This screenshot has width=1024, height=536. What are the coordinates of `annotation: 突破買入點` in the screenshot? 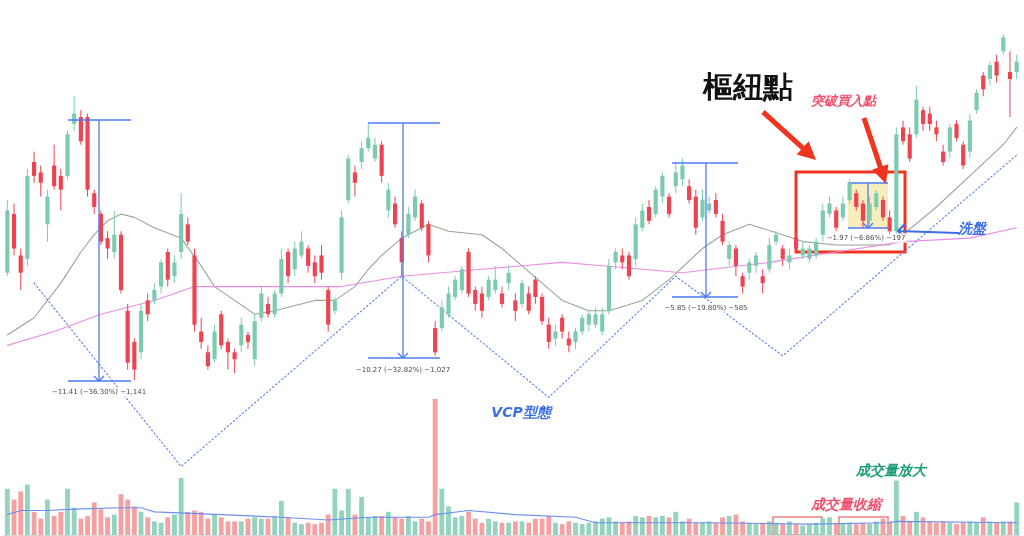 It's located at (843, 100).